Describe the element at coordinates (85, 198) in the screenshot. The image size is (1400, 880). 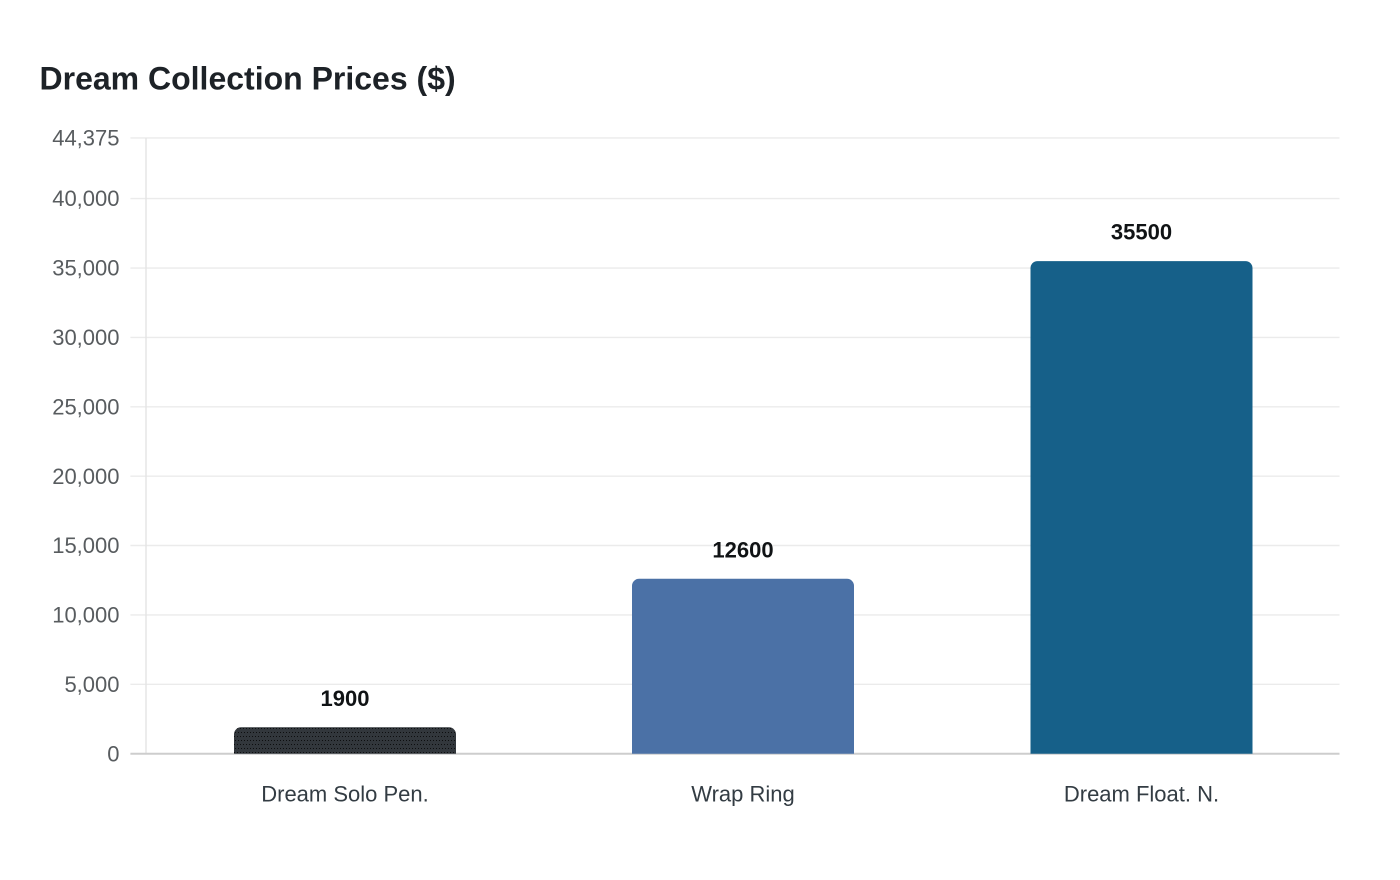
I see `svg-text: 40,000` at that location.